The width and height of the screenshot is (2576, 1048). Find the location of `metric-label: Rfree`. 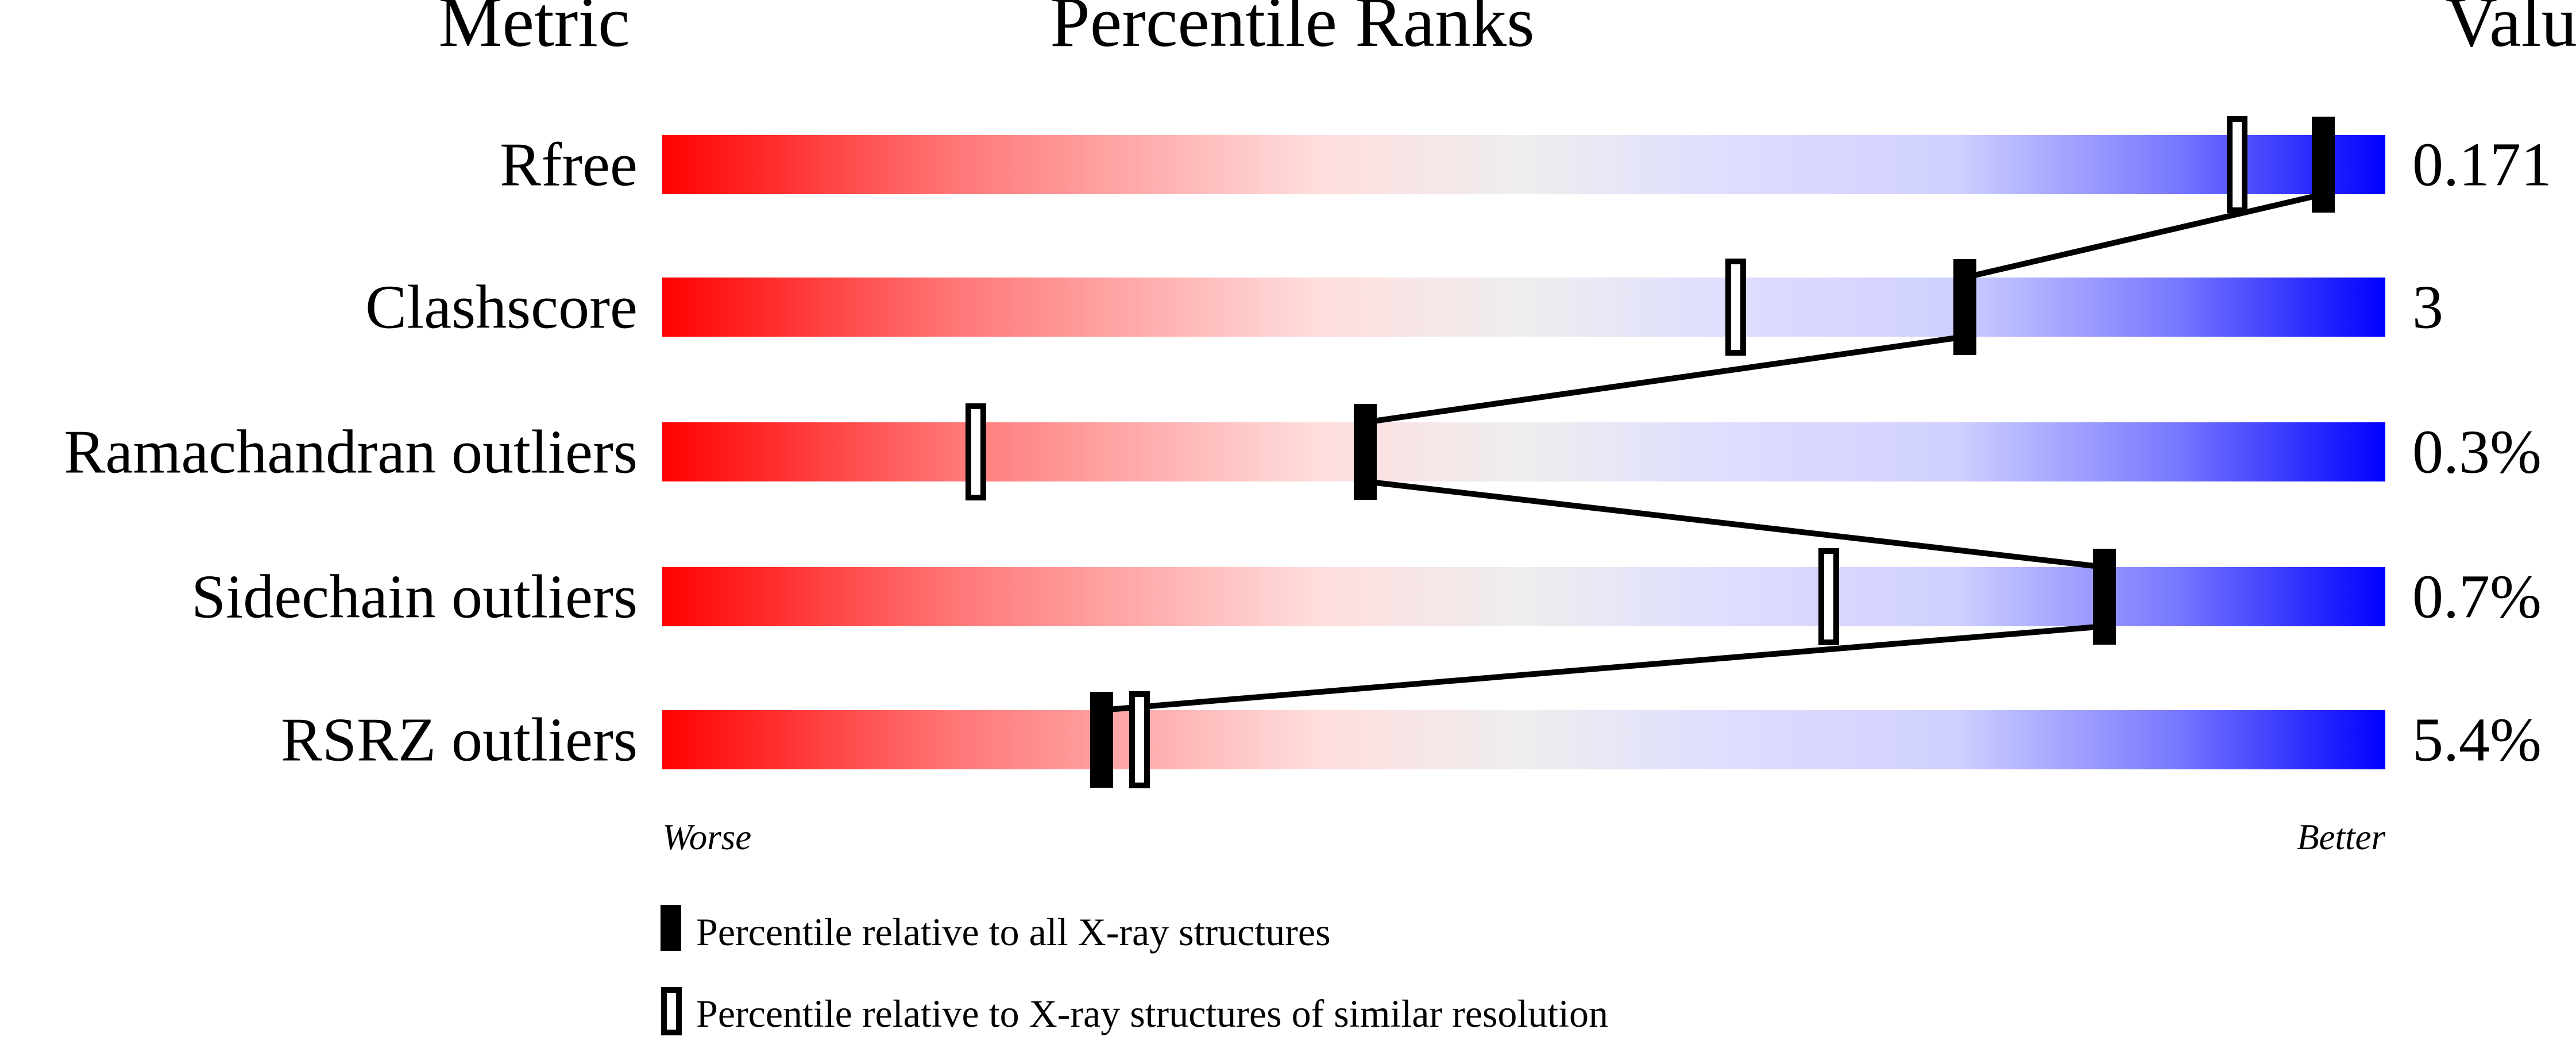

metric-label: Rfree is located at coordinates (569, 165).